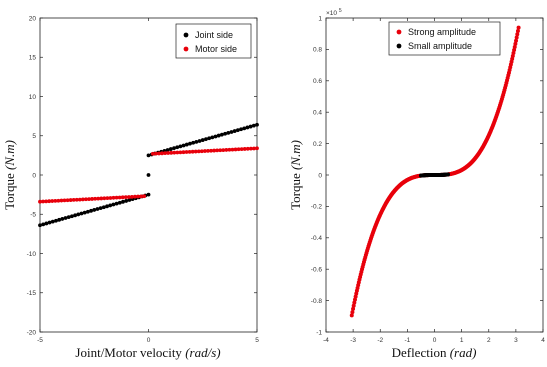 This screenshot has height=367, width=547. What do you see at coordinates (407, 340) in the screenshot?
I see `x-tick-label-right: -1` at bounding box center [407, 340].